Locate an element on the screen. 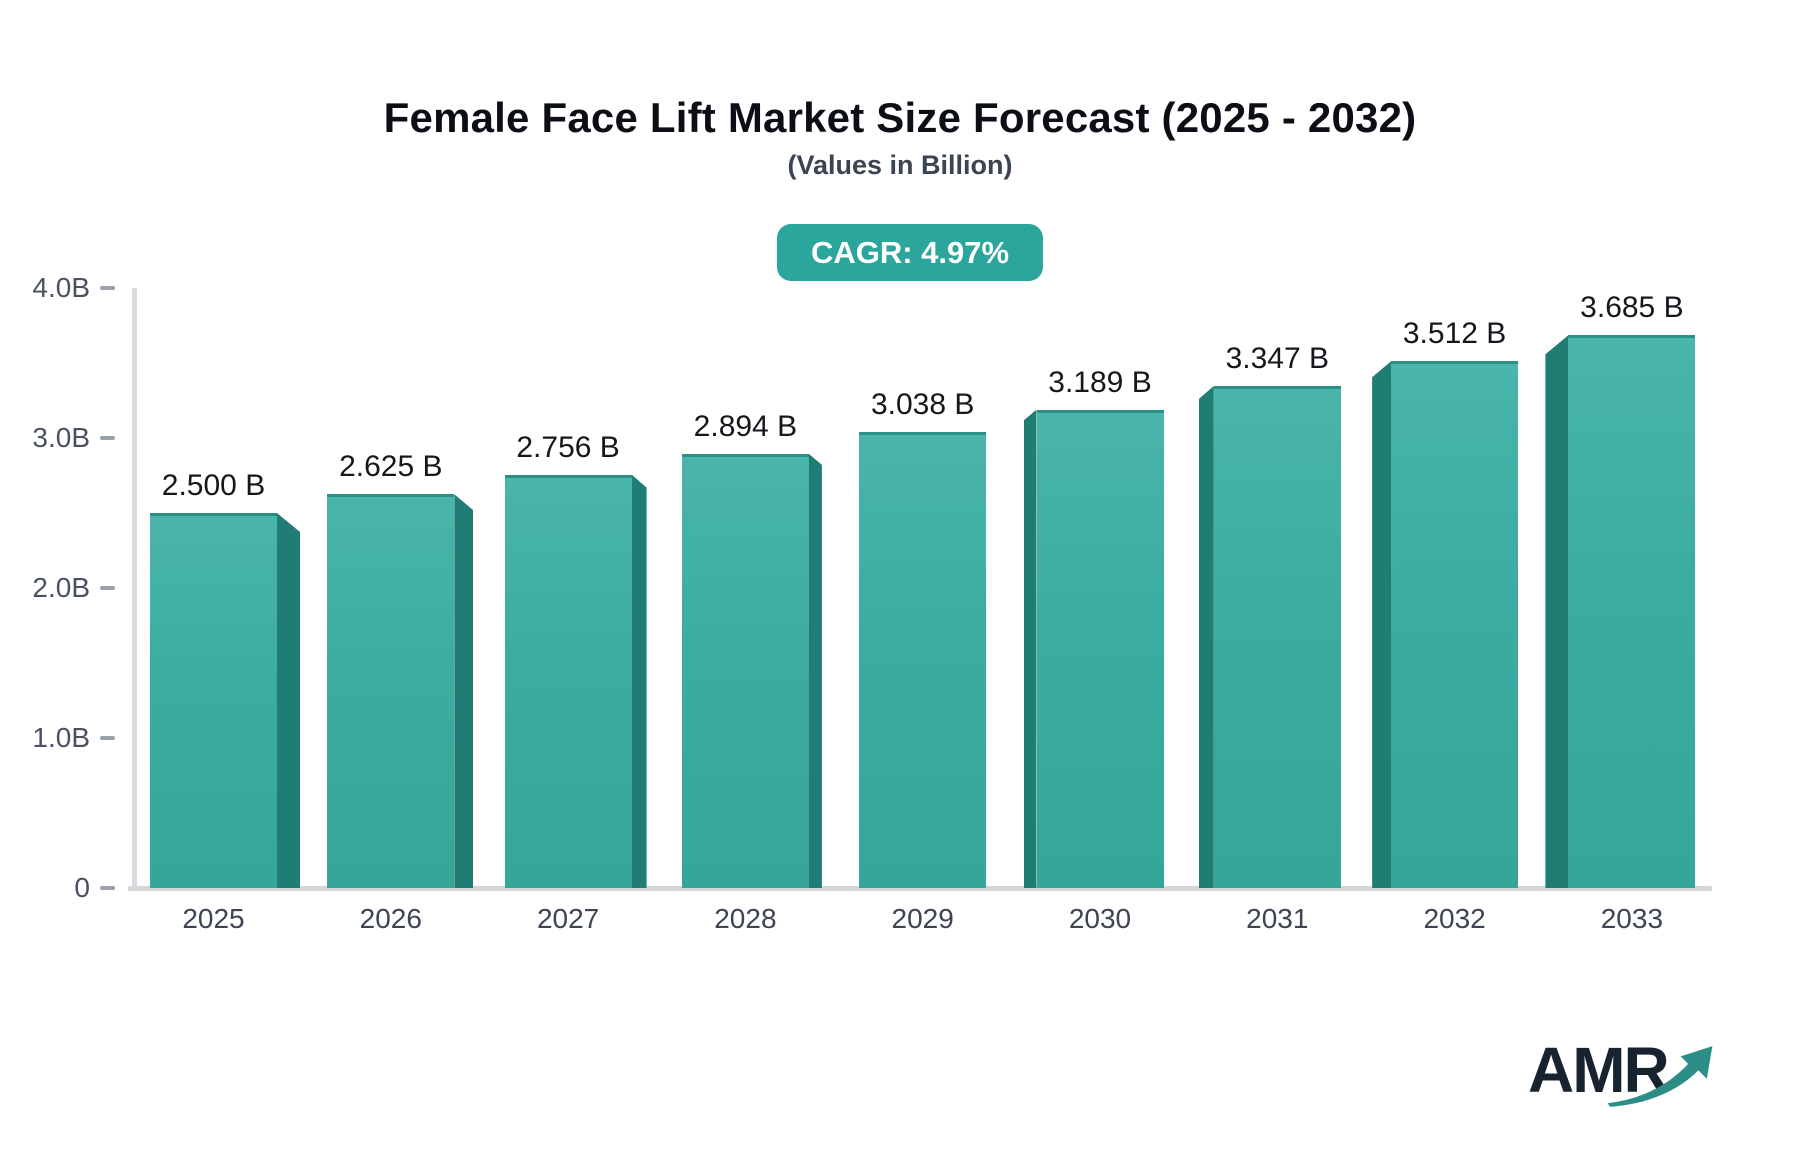 The image size is (1800, 1156). bar-value-label: 3.685 B is located at coordinates (1632, 308).